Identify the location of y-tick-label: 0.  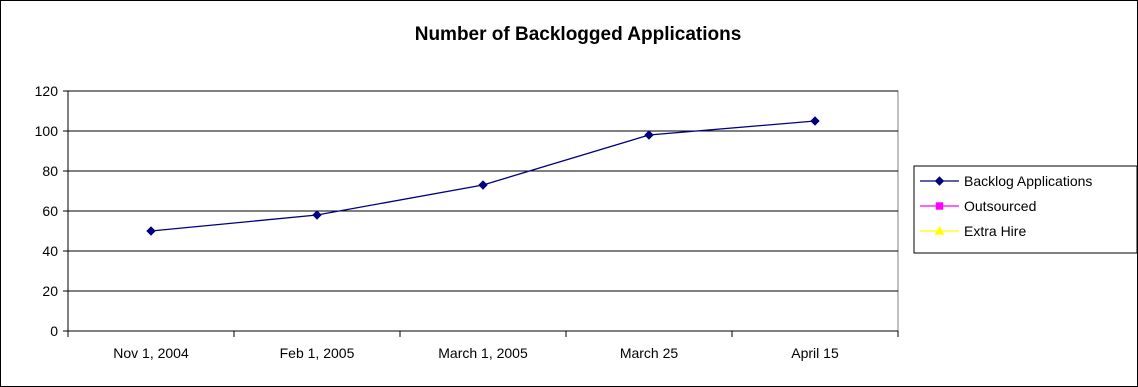
(54, 331).